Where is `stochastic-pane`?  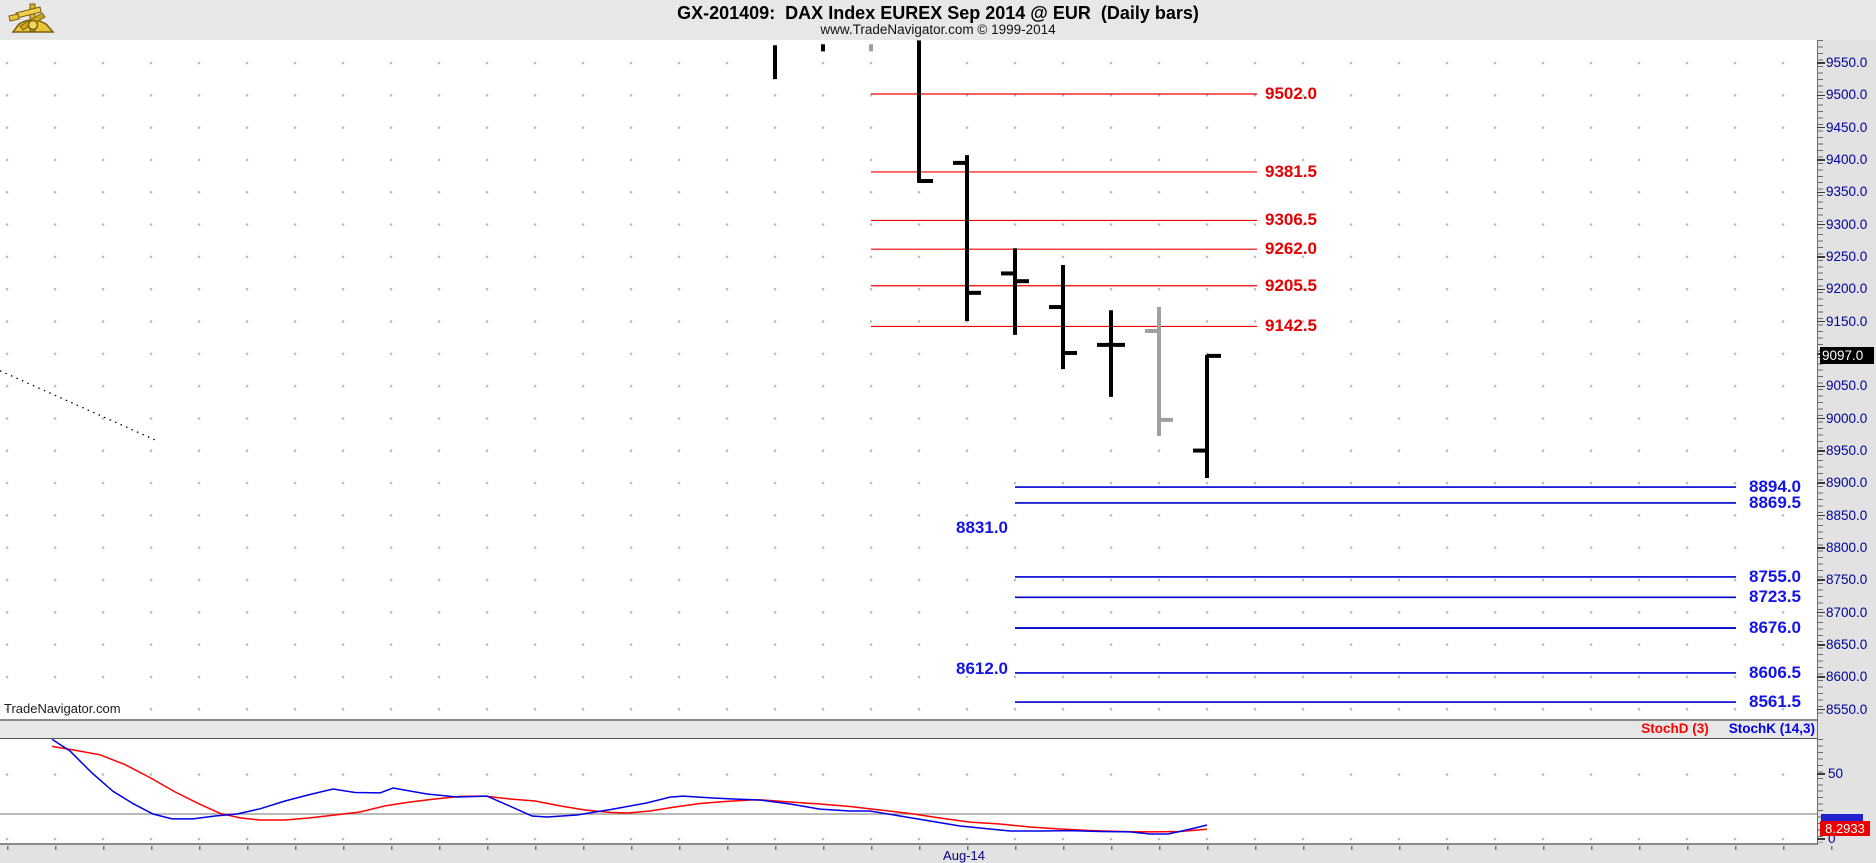
stochastic-pane is located at coordinates (908, 791).